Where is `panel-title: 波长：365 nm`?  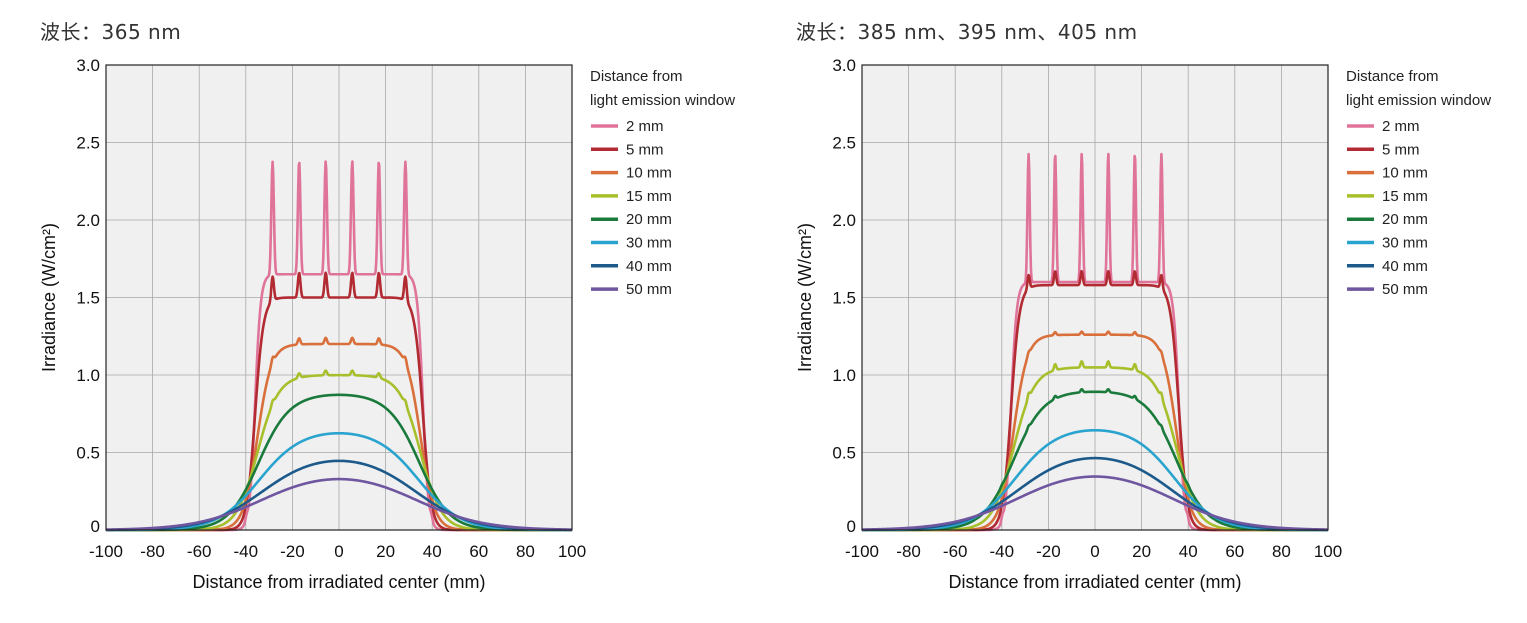
panel-title: 波长：365 nm is located at coordinates (111, 32).